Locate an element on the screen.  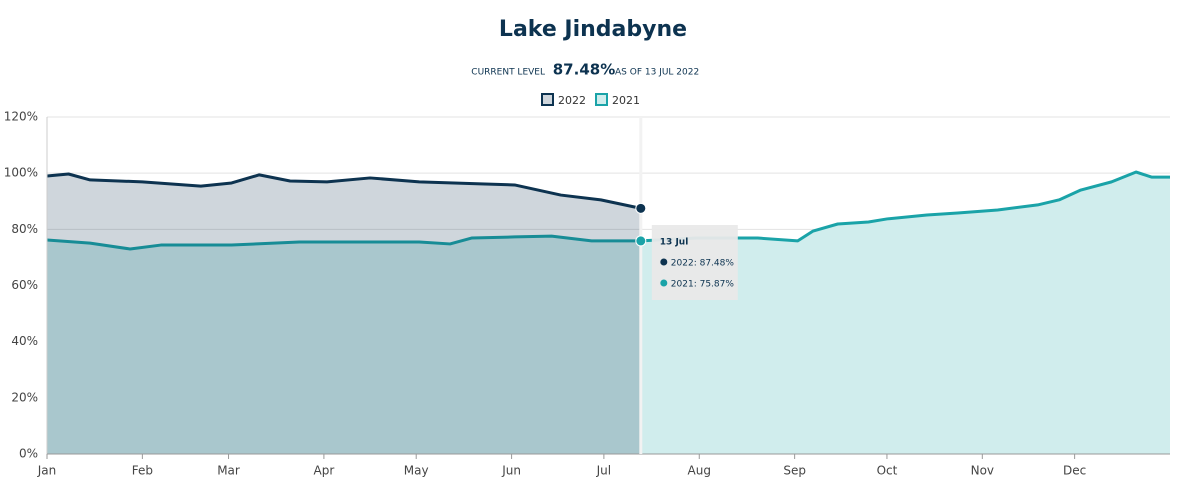
x-tick-label: Aug is located at coordinates (699, 471).